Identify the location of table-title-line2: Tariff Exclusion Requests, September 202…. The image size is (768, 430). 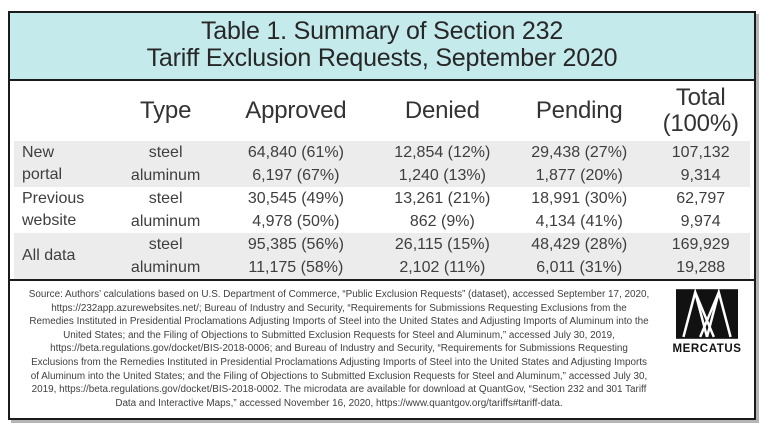
(382, 58).